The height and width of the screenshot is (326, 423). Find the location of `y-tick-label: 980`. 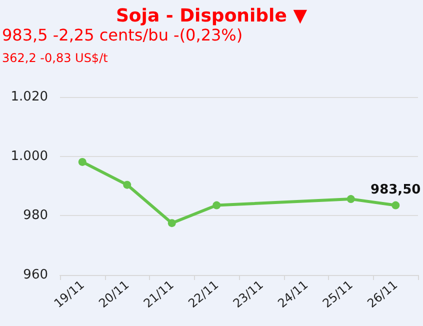

y-tick-label: 980 is located at coordinates (35, 216).